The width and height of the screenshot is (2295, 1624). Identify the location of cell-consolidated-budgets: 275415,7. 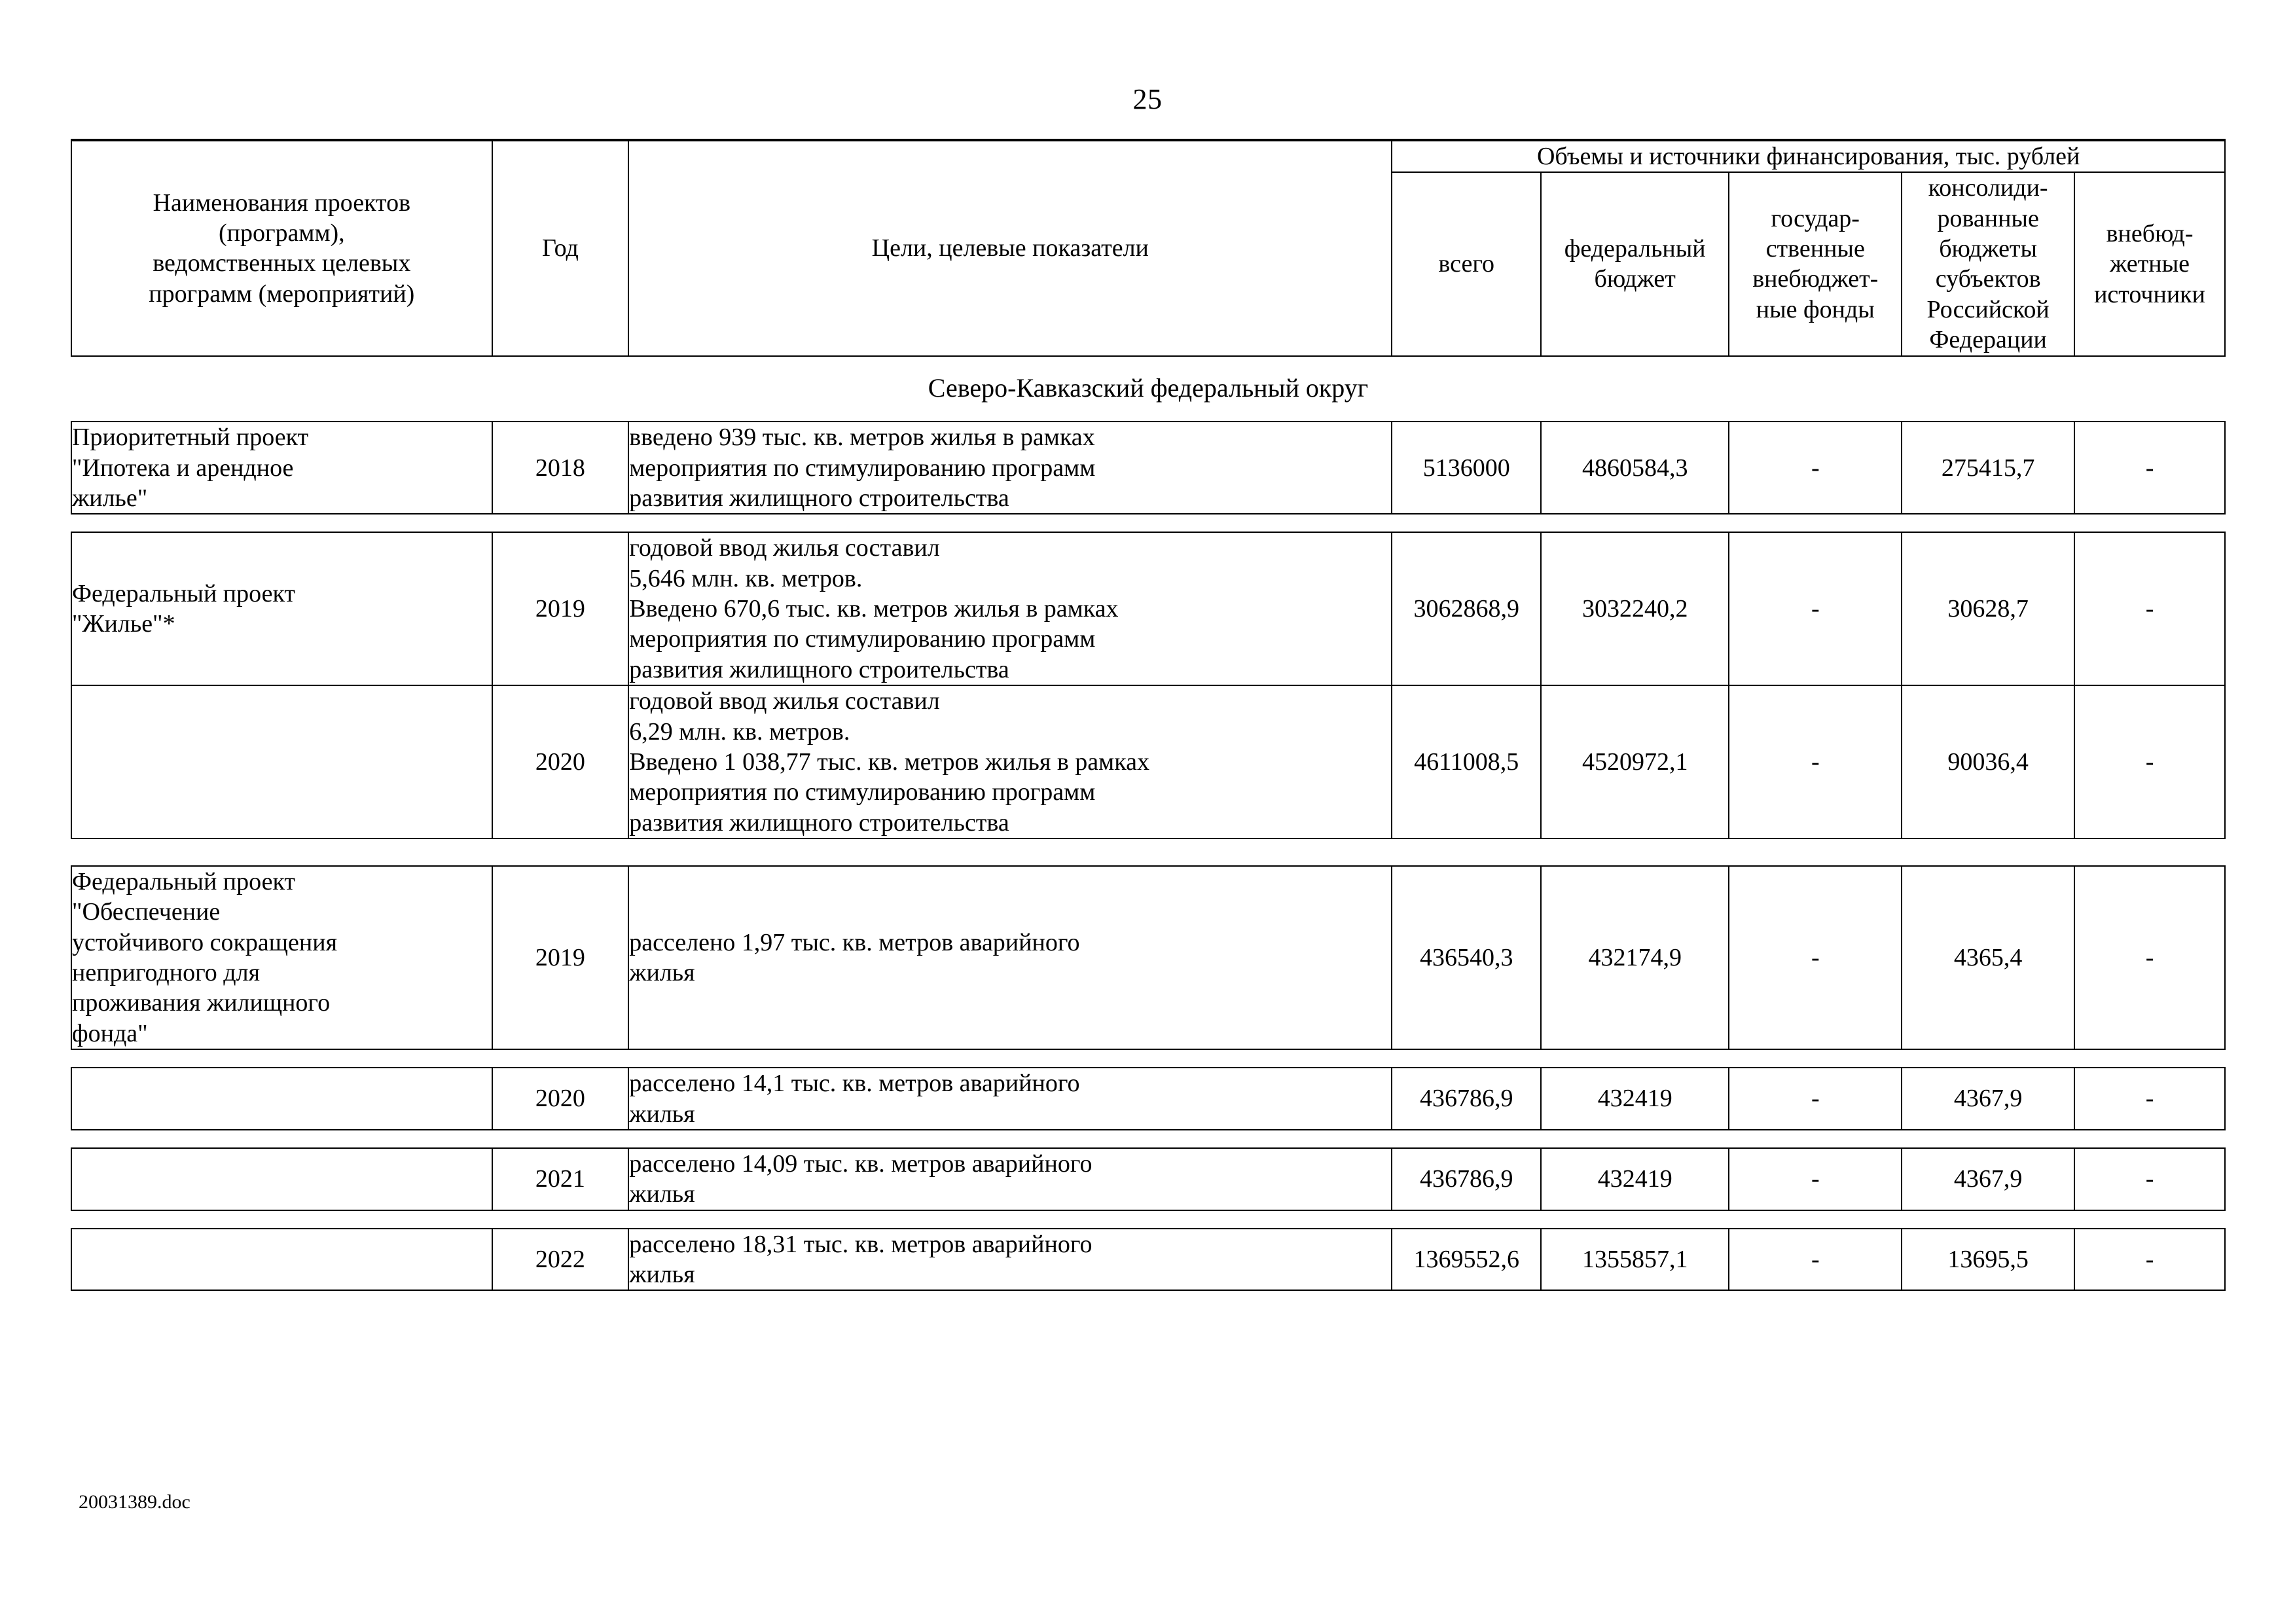
(1989, 468).